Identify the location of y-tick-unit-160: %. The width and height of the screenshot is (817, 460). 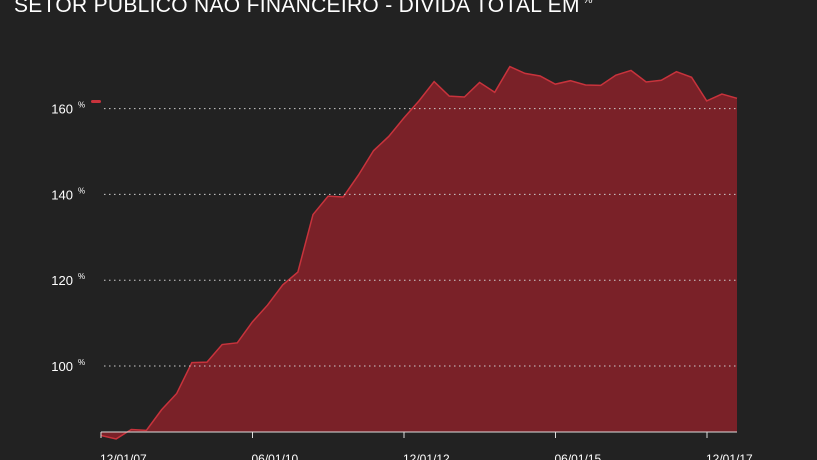
(81, 105).